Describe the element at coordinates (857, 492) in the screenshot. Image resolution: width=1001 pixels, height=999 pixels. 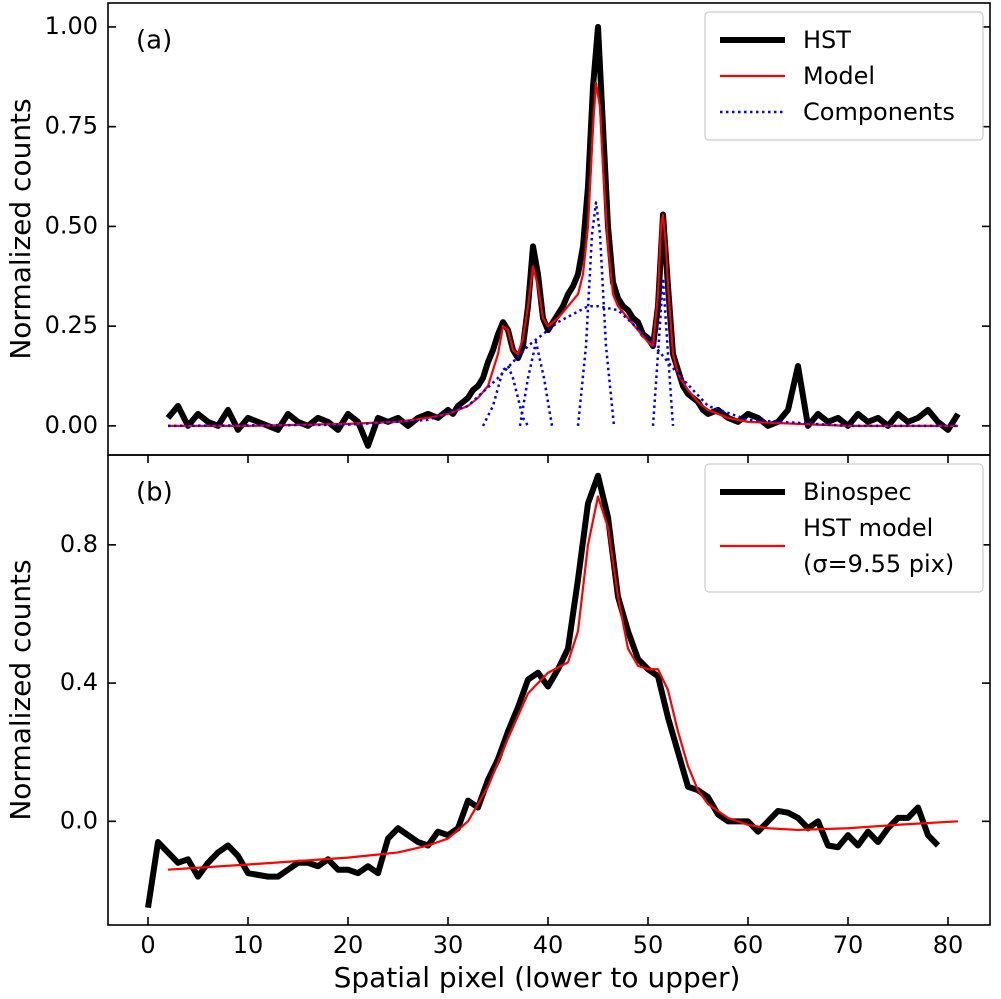
I see `legend-label: Binospec` at that location.